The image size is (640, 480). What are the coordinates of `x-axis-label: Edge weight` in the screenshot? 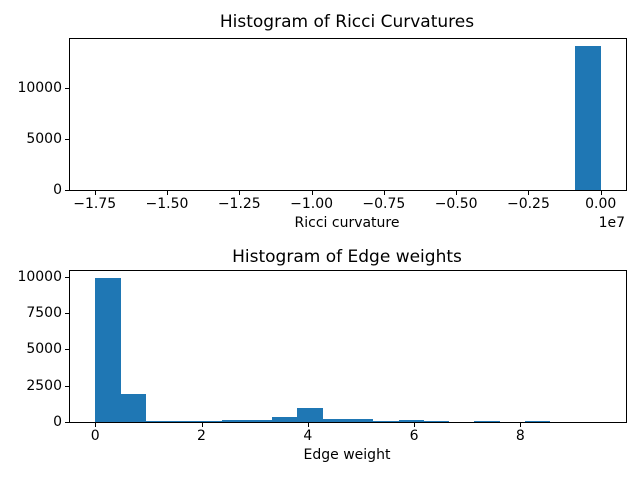 It's located at (347, 455).